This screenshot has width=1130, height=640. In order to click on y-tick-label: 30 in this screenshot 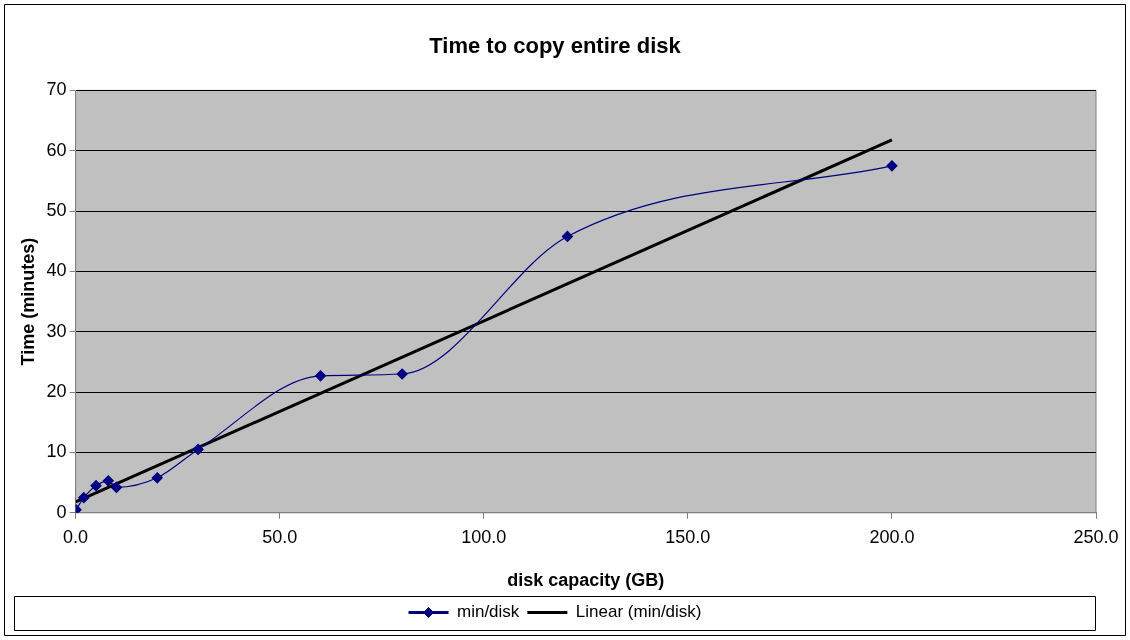, I will do `click(56, 330)`.